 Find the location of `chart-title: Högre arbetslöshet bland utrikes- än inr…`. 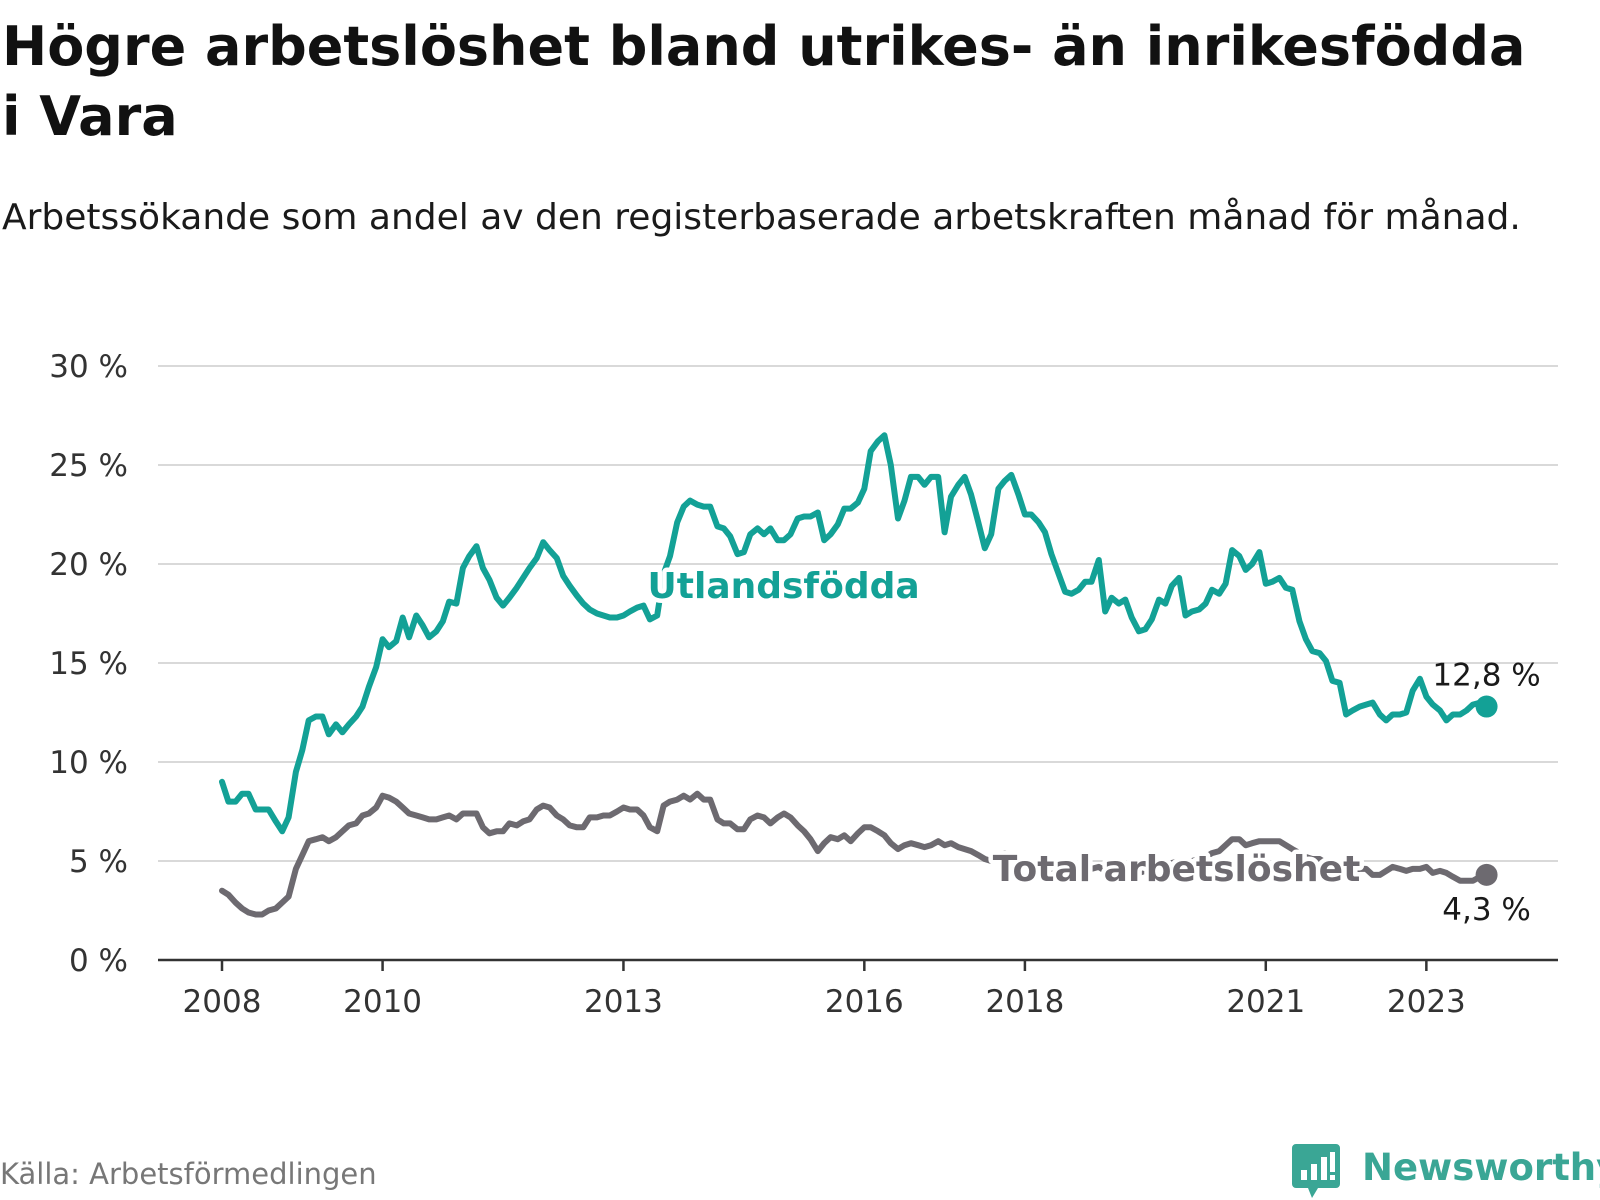

chart-title: Högre arbetslöshet bland utrikes- än inr… is located at coordinates (764, 81).